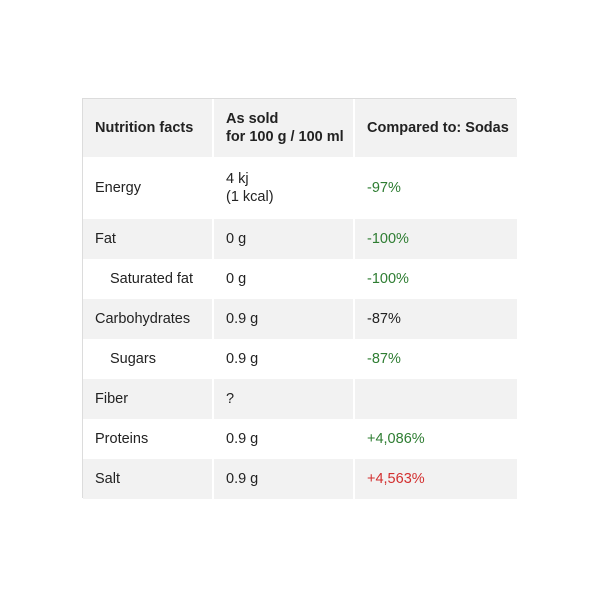  What do you see at coordinates (148, 279) in the screenshot?
I see `nutrient-name: Saturated fat` at bounding box center [148, 279].